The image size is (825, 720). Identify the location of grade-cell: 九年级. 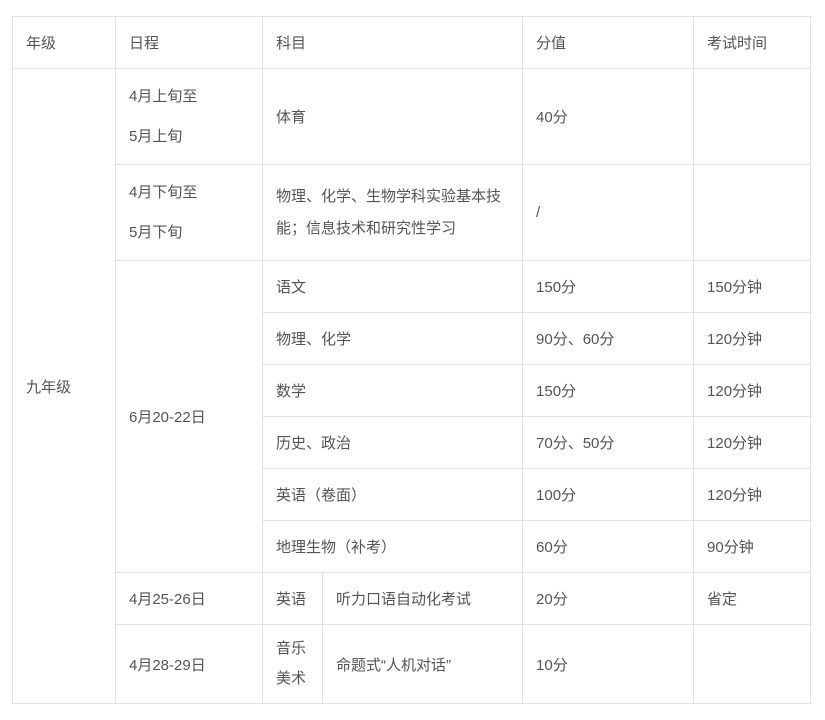
(64, 386).